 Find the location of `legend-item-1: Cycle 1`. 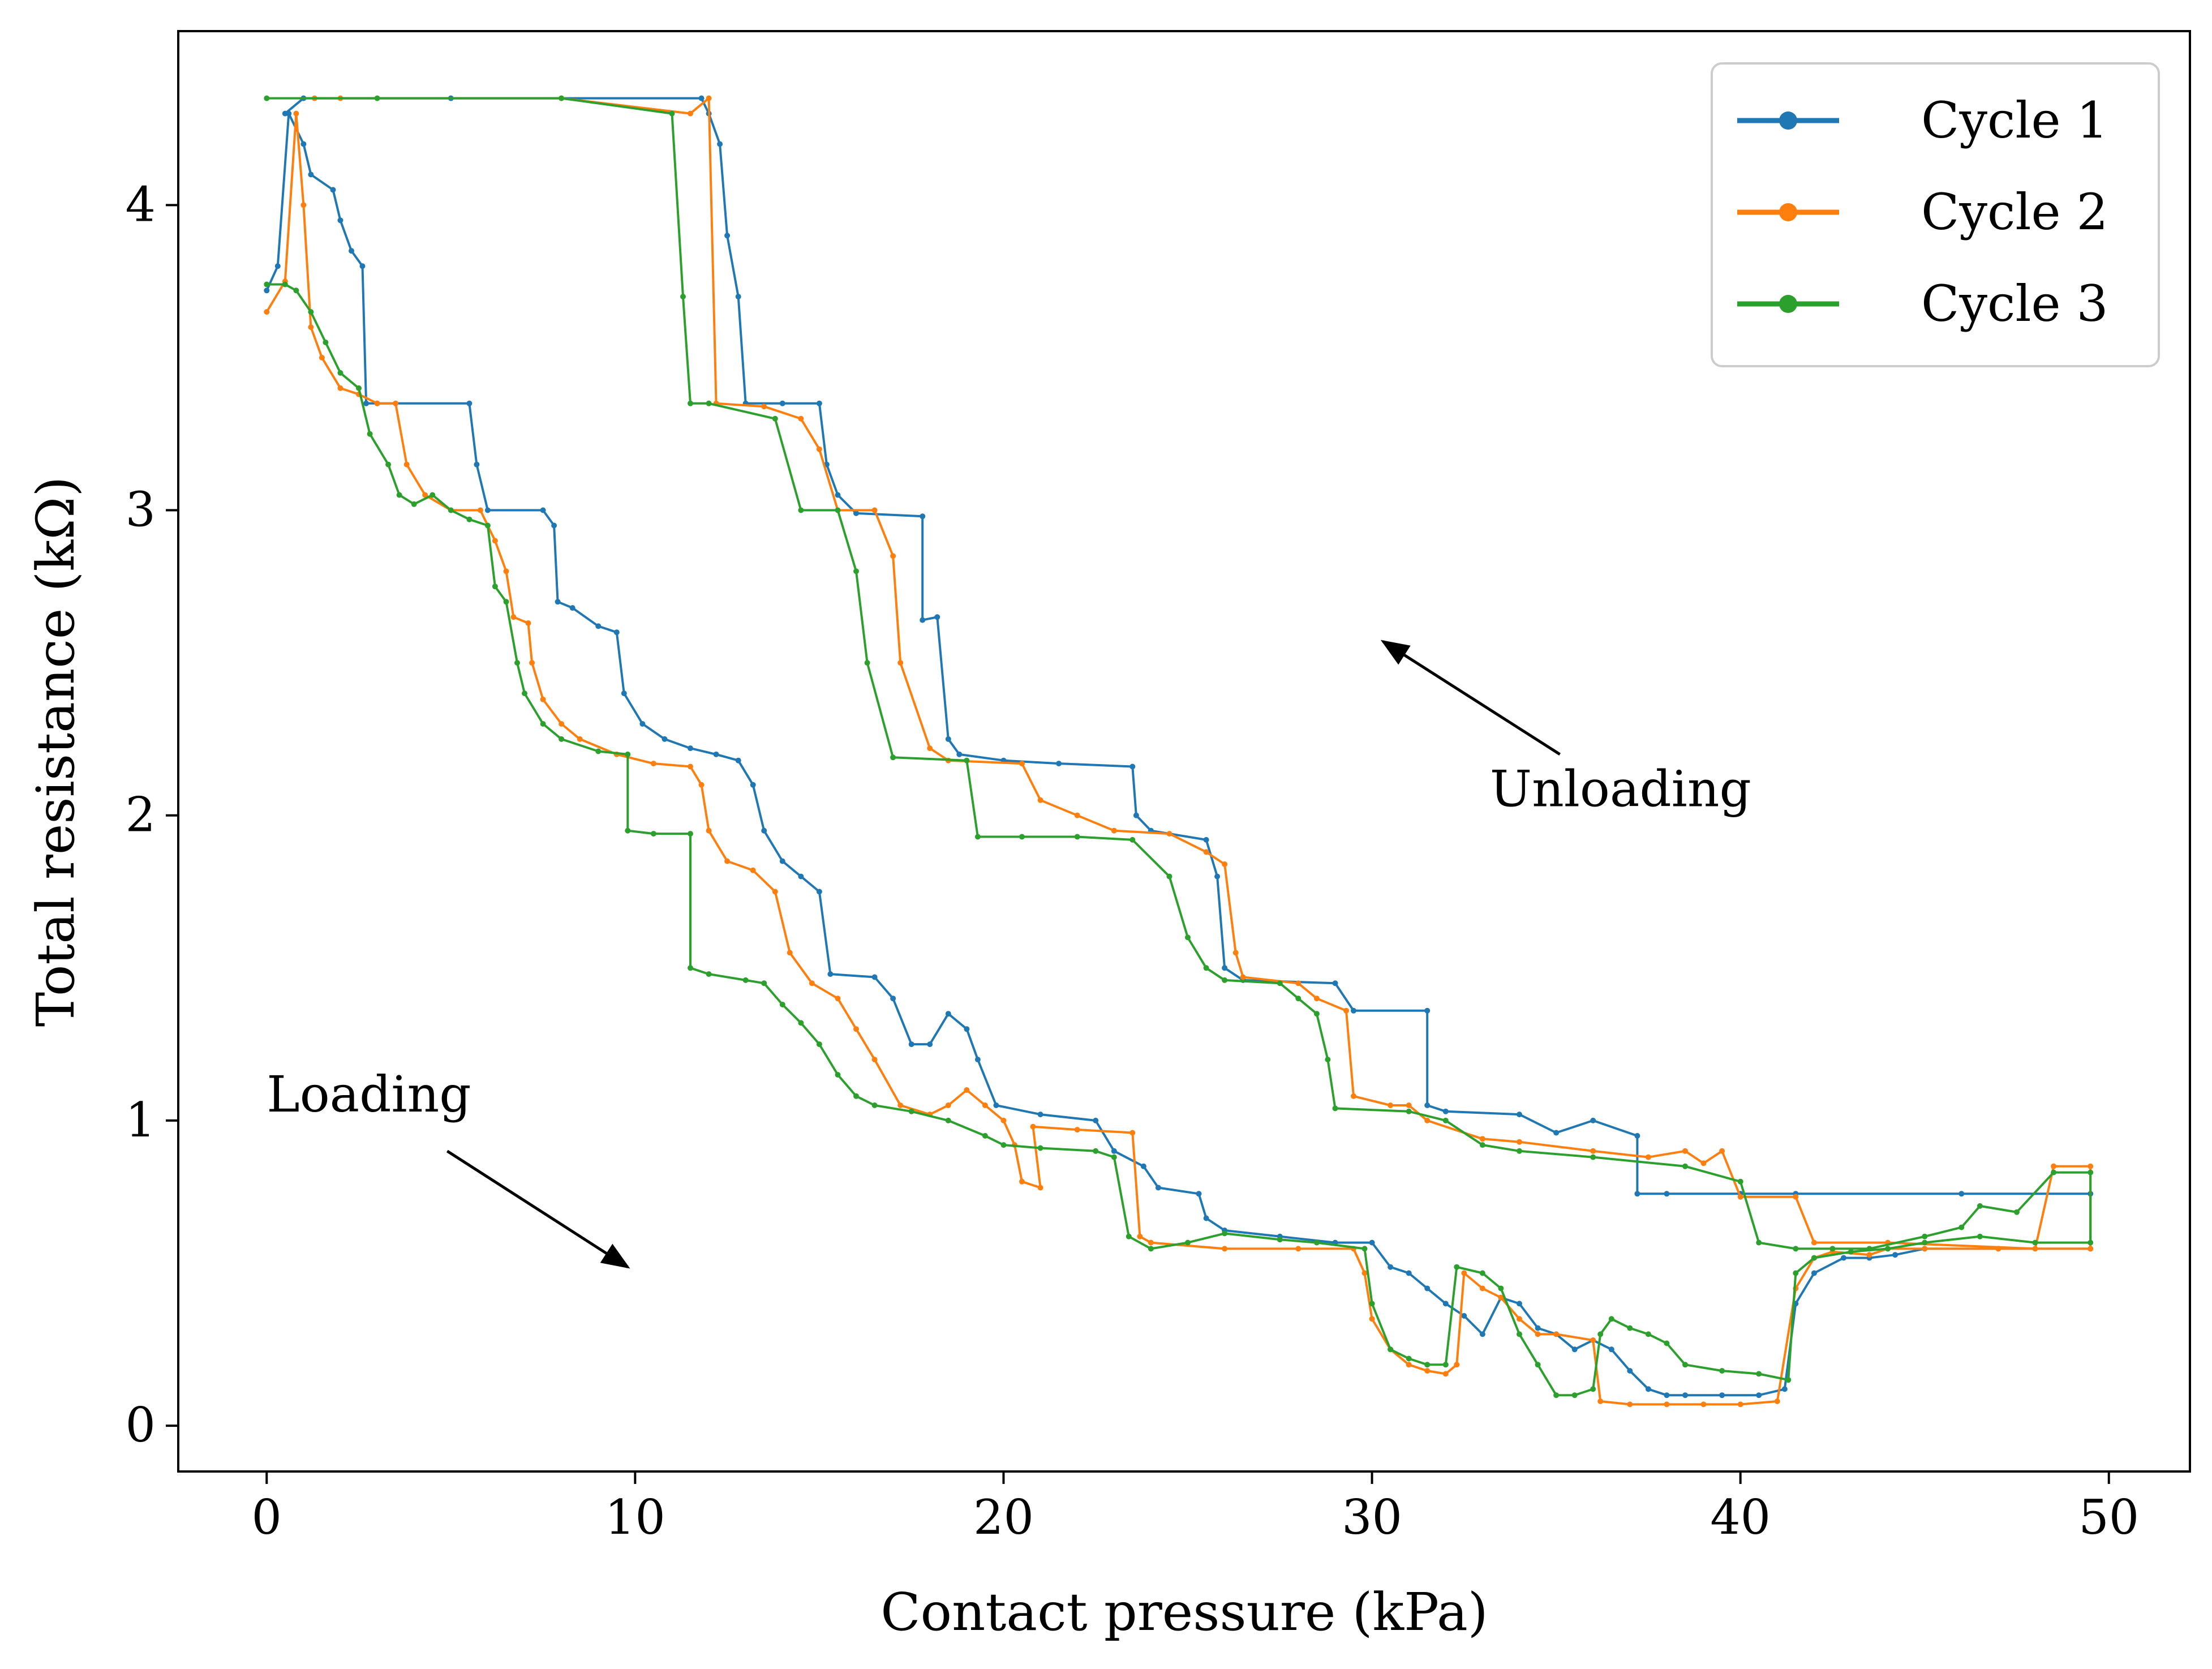

legend-item-1: Cycle 1 is located at coordinates (1922, 120).